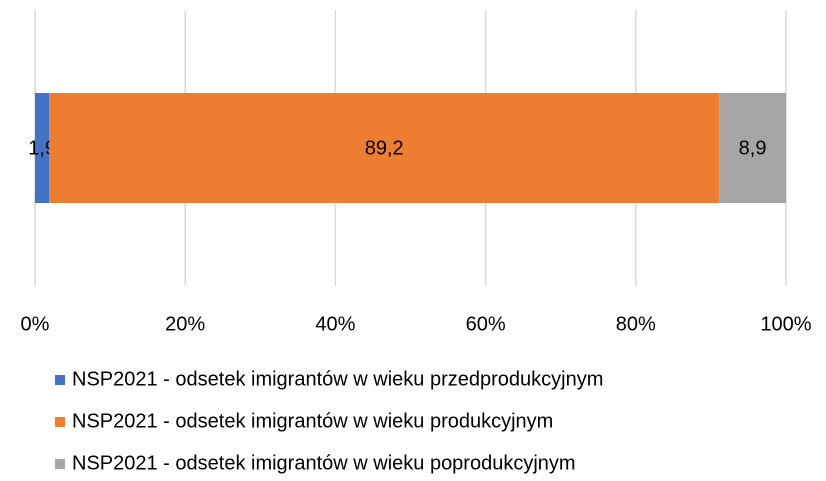  What do you see at coordinates (335, 324) in the screenshot?
I see `x-tick-label: 40%` at bounding box center [335, 324].